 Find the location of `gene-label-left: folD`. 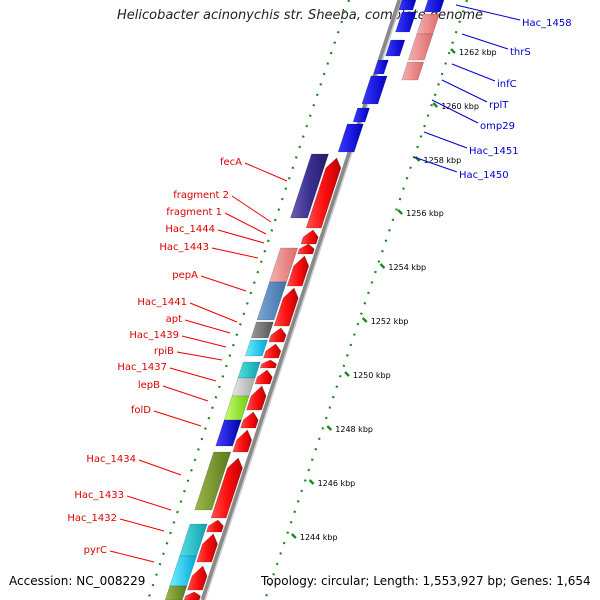

gene-label-left: folD is located at coordinates (141, 410).